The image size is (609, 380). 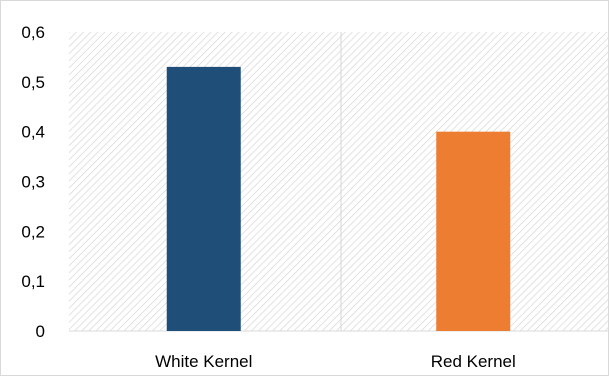 What do you see at coordinates (33, 281) in the screenshot?
I see `y-tick-label: 0,1` at bounding box center [33, 281].